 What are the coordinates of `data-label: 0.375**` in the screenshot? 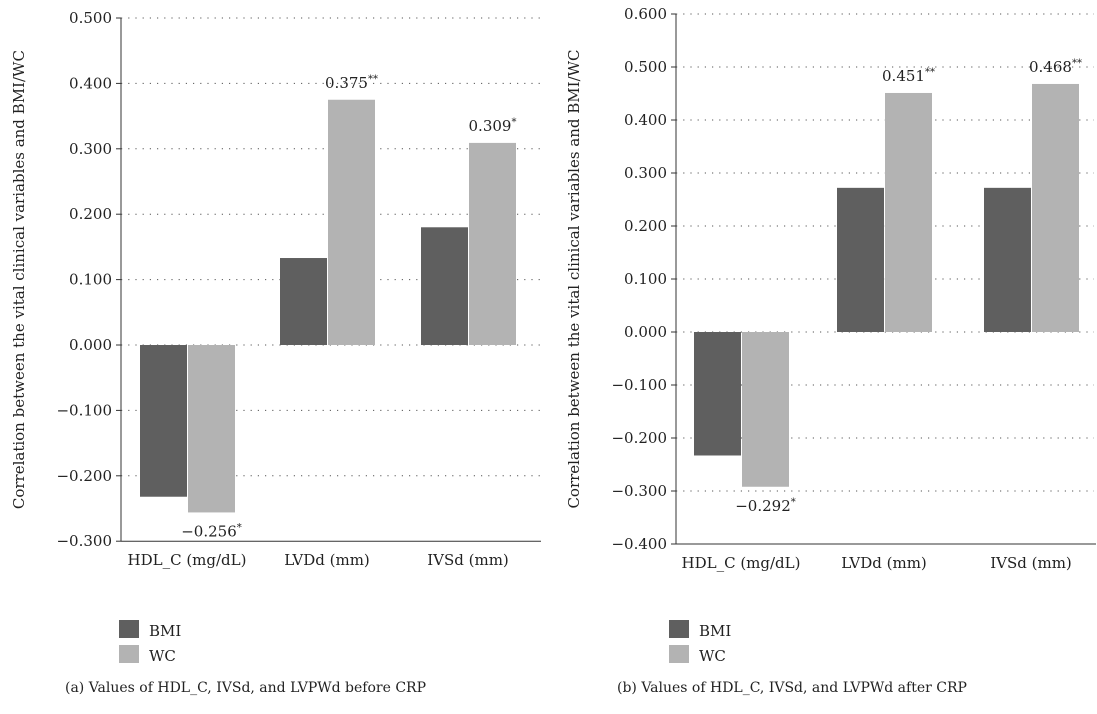 It's located at (351, 83).